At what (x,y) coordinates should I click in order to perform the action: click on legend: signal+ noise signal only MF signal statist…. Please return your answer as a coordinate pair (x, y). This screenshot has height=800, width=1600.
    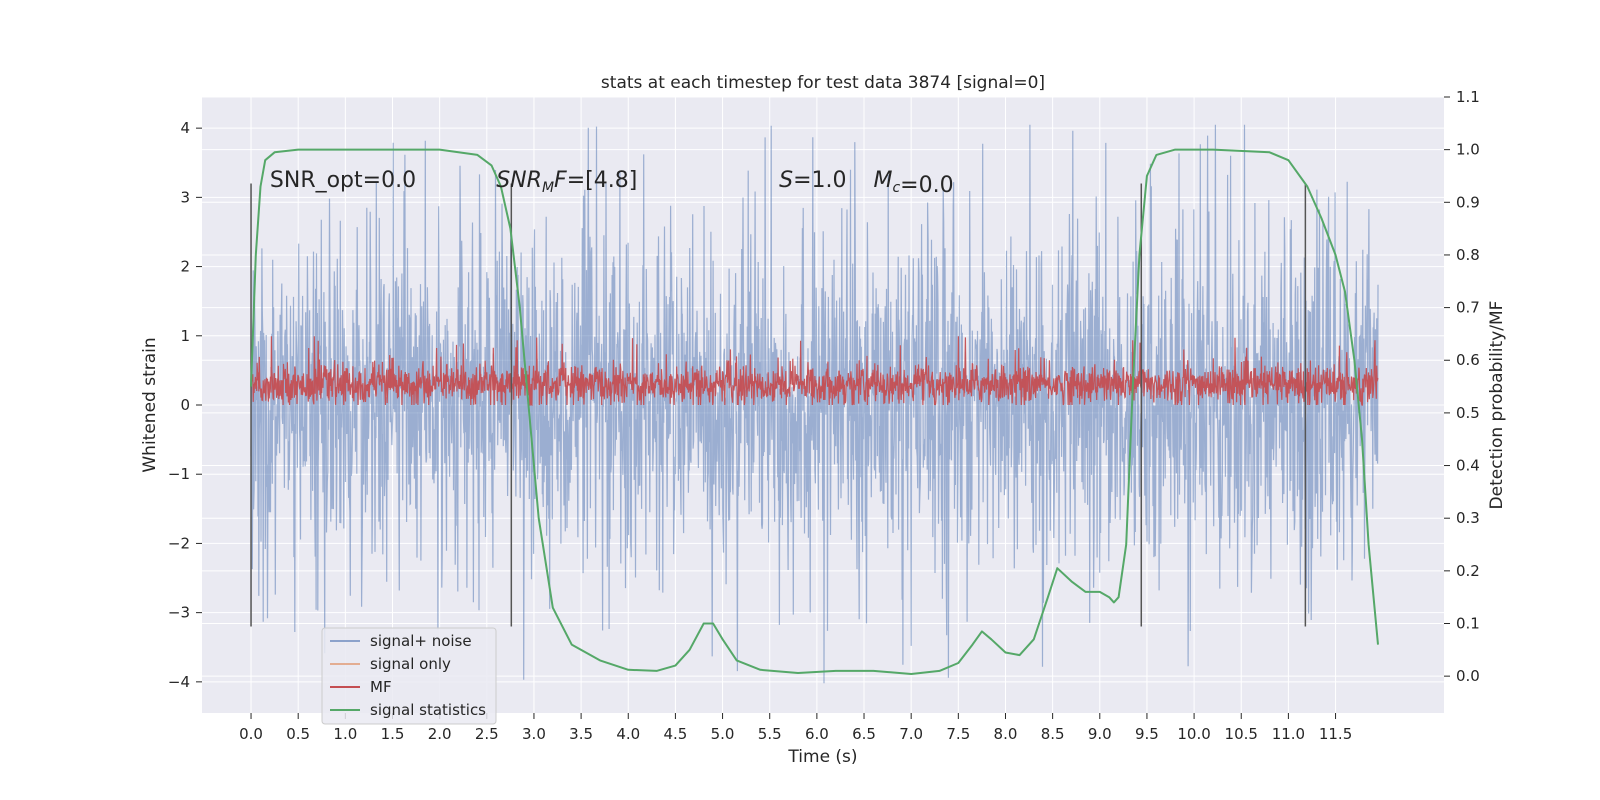
    Looking at the image, I should click on (409, 676).